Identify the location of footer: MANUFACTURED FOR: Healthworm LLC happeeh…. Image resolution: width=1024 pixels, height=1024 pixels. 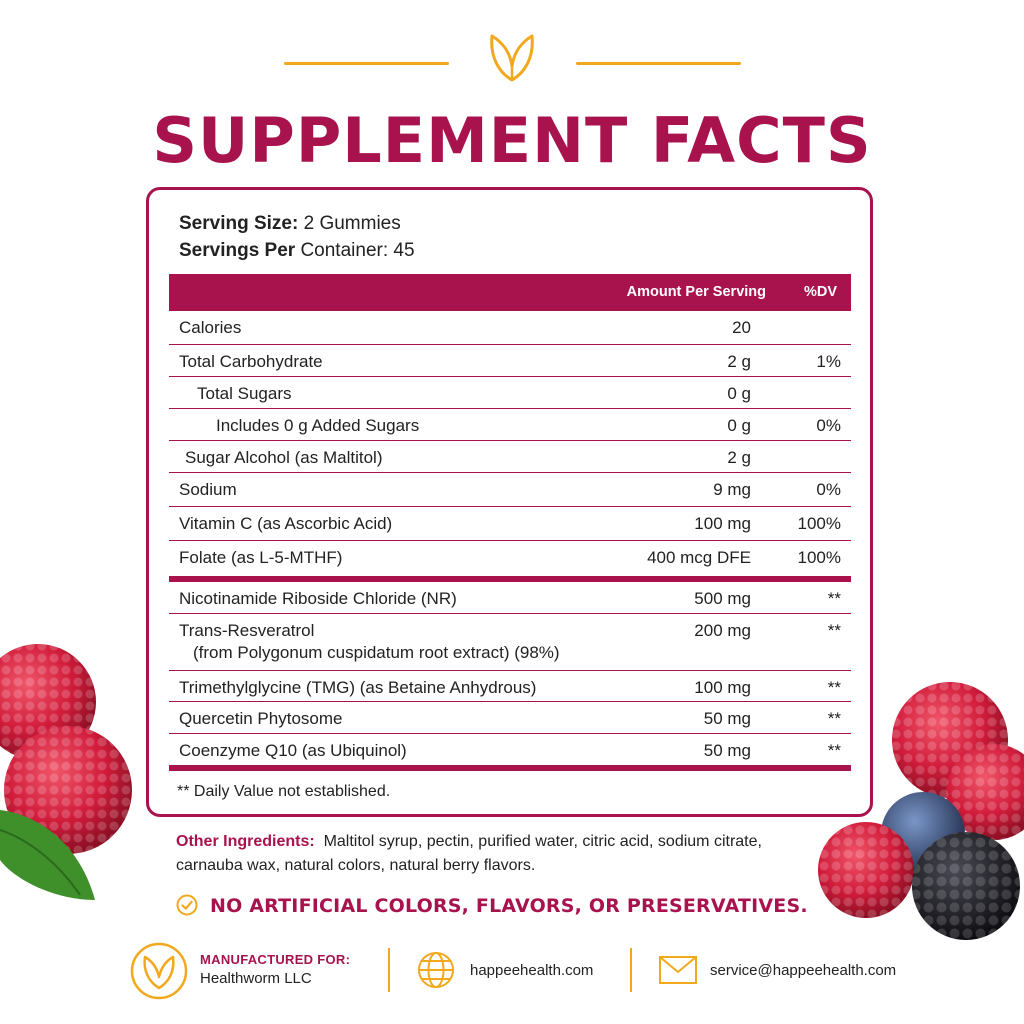
(512, 975).